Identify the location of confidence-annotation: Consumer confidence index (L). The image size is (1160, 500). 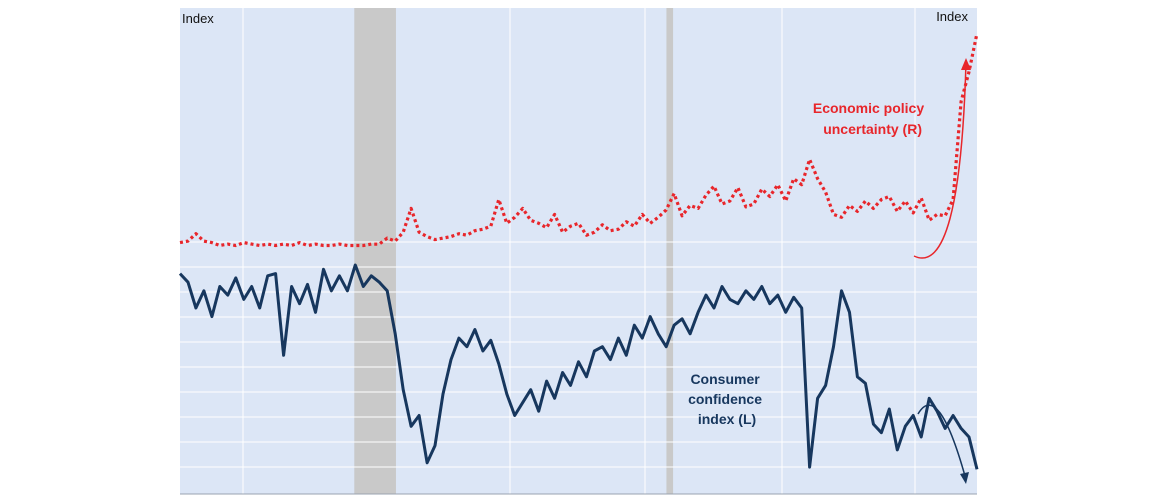
(727, 399).